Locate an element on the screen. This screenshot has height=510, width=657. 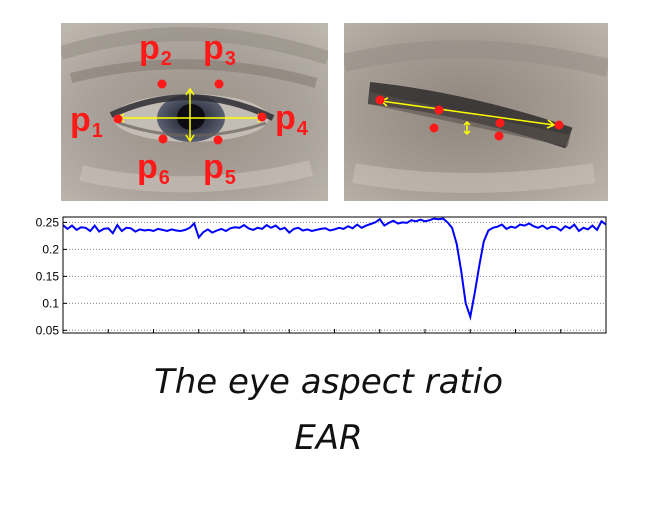
horizontal-arrow is located at coordinates (467, 113).